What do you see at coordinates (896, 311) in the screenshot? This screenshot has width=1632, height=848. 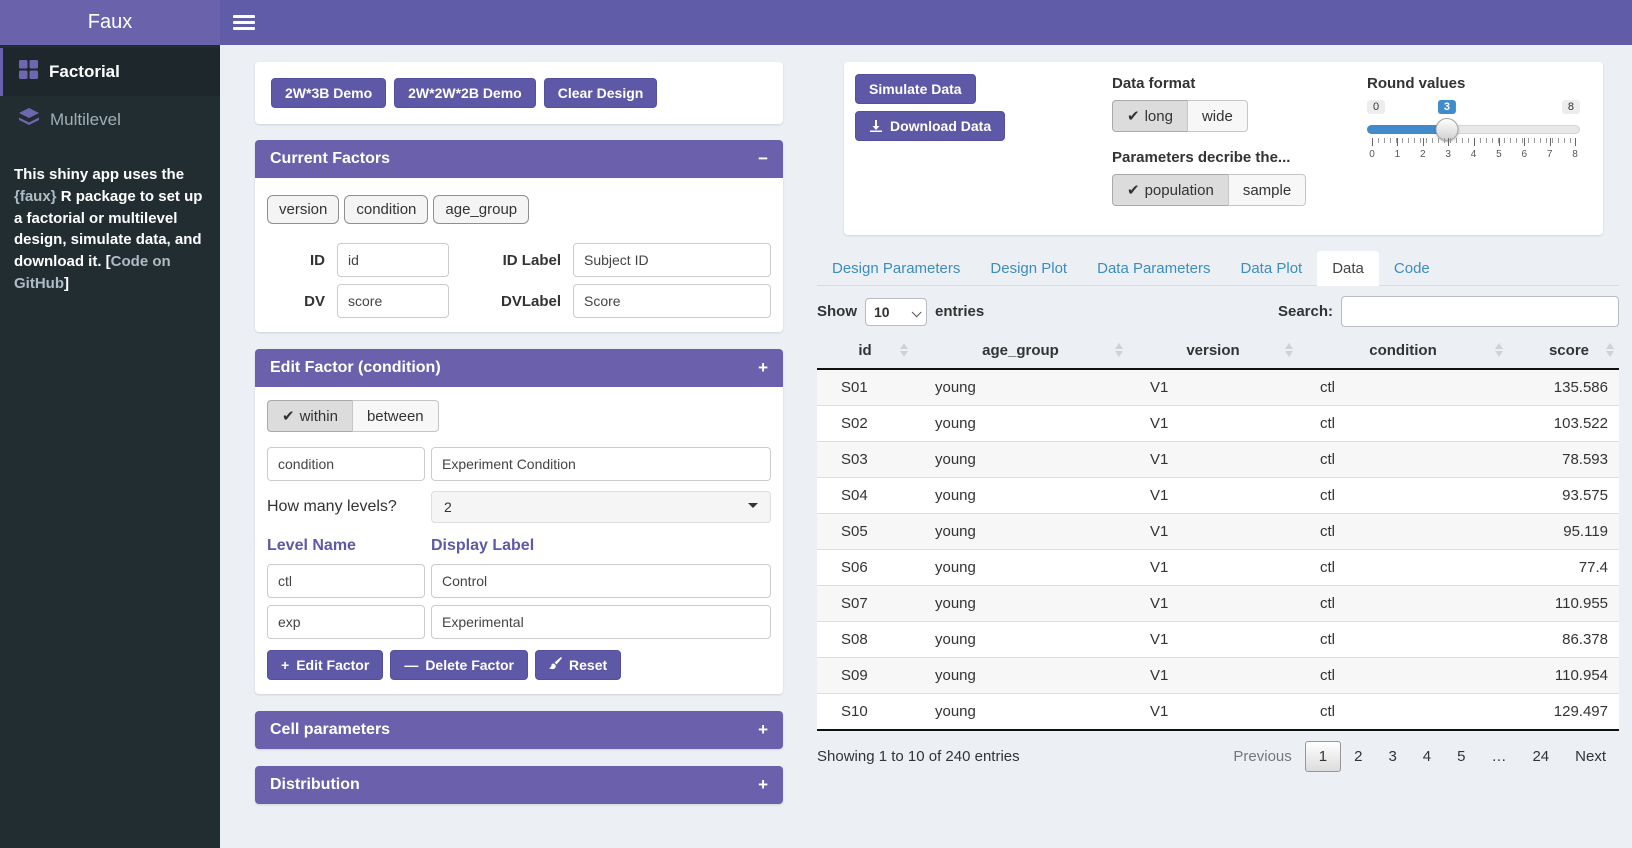 I see `page-length-select: 10` at bounding box center [896, 311].